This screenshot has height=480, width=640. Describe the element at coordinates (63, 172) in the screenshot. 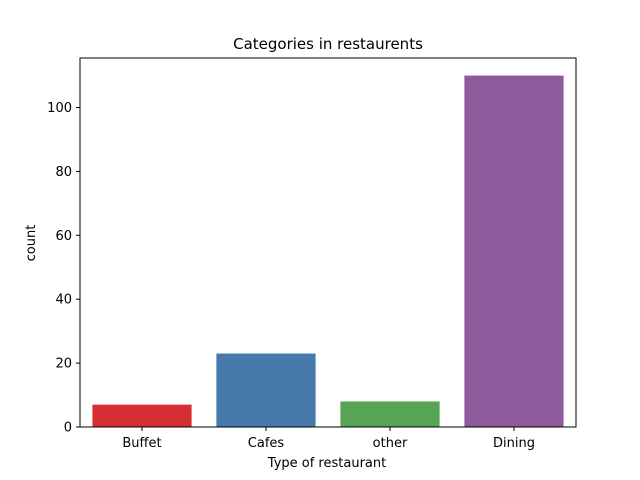

I see `y-tick-label: 80` at that location.